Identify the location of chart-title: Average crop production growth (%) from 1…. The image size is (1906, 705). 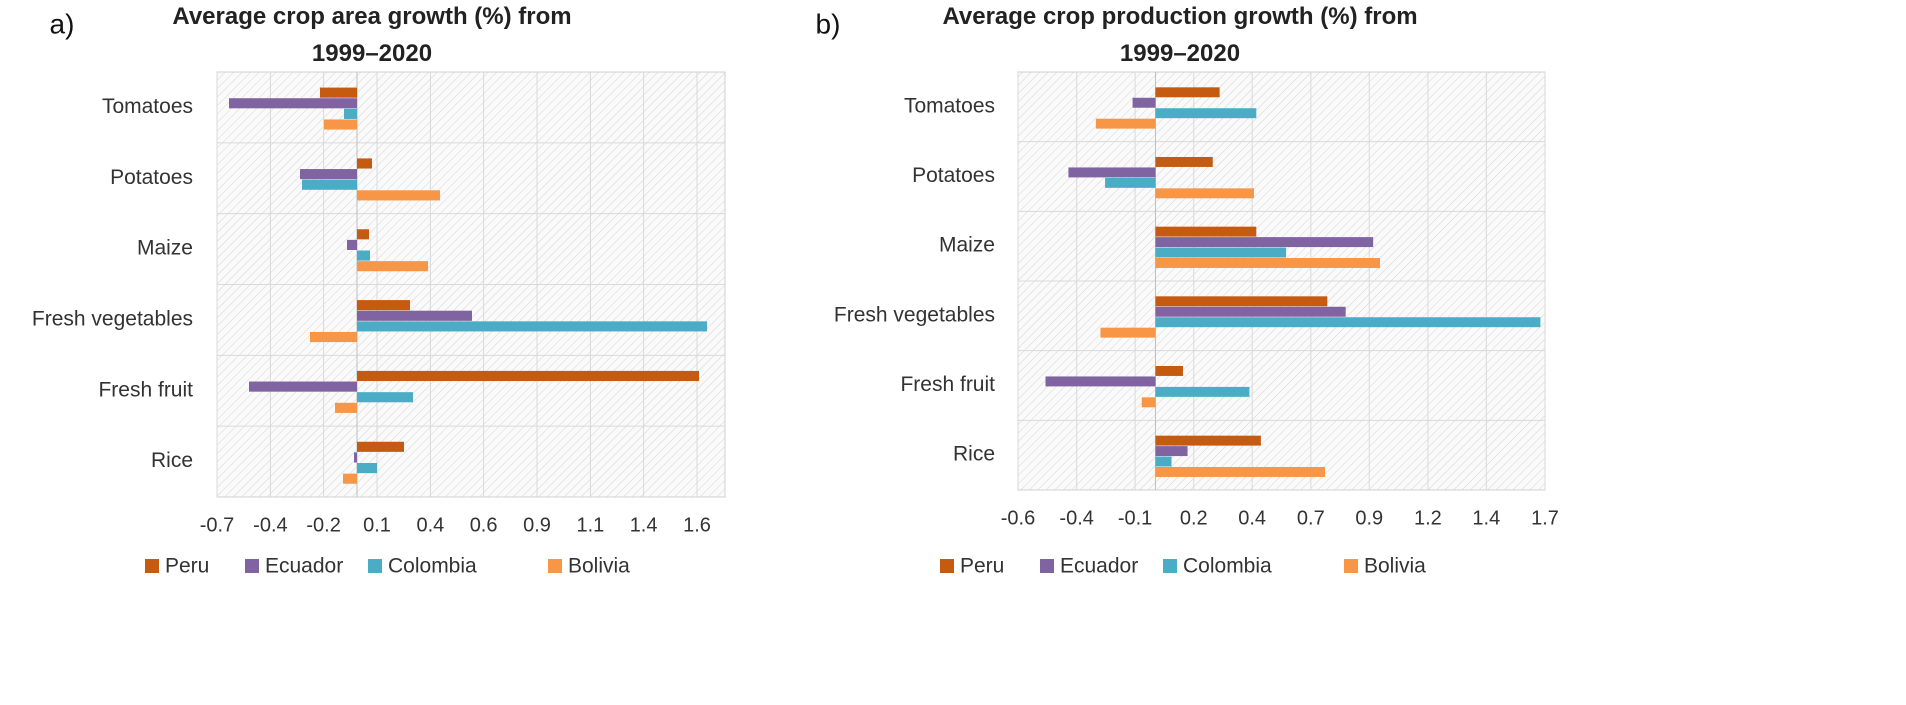
(1179, 35).